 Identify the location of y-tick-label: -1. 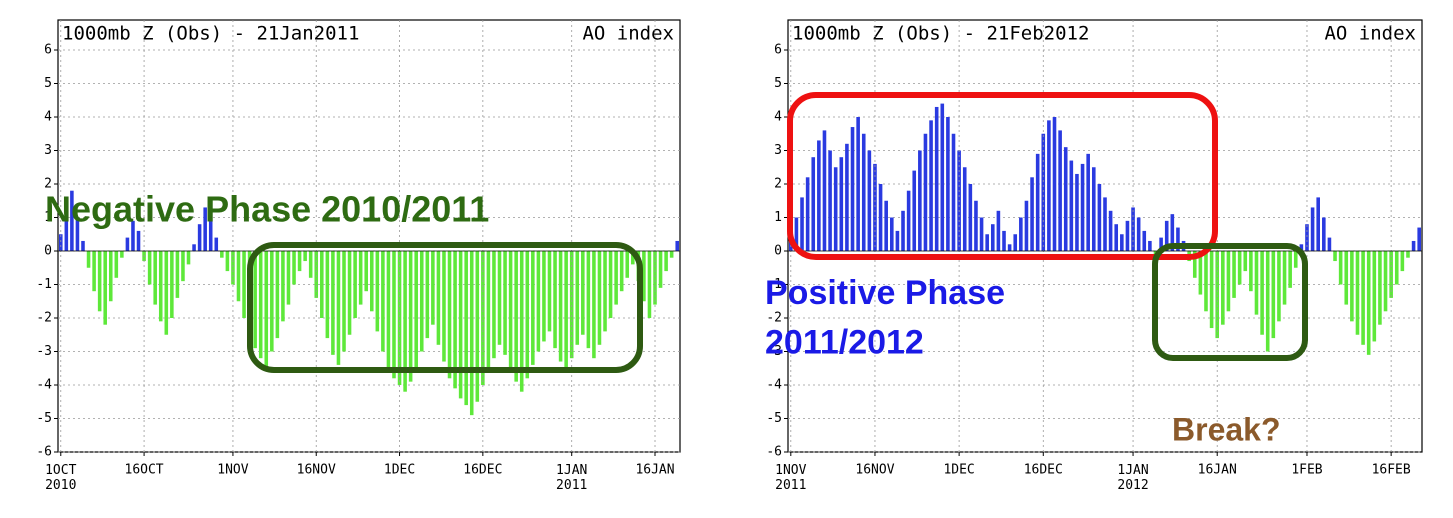
(44, 284).